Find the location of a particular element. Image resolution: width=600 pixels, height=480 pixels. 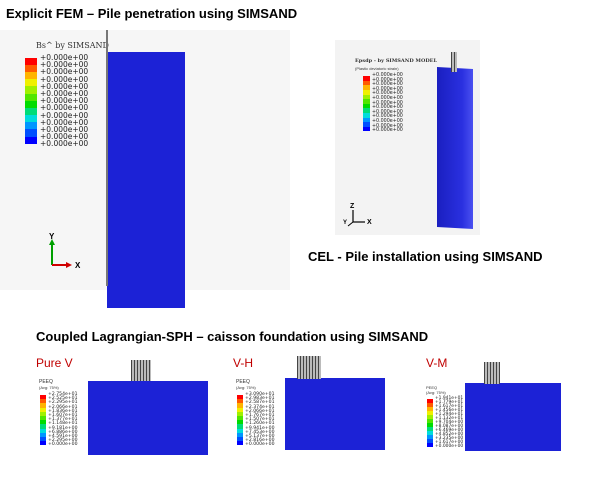

legend-value: +2.066e+01 is located at coordinates (260, 411).